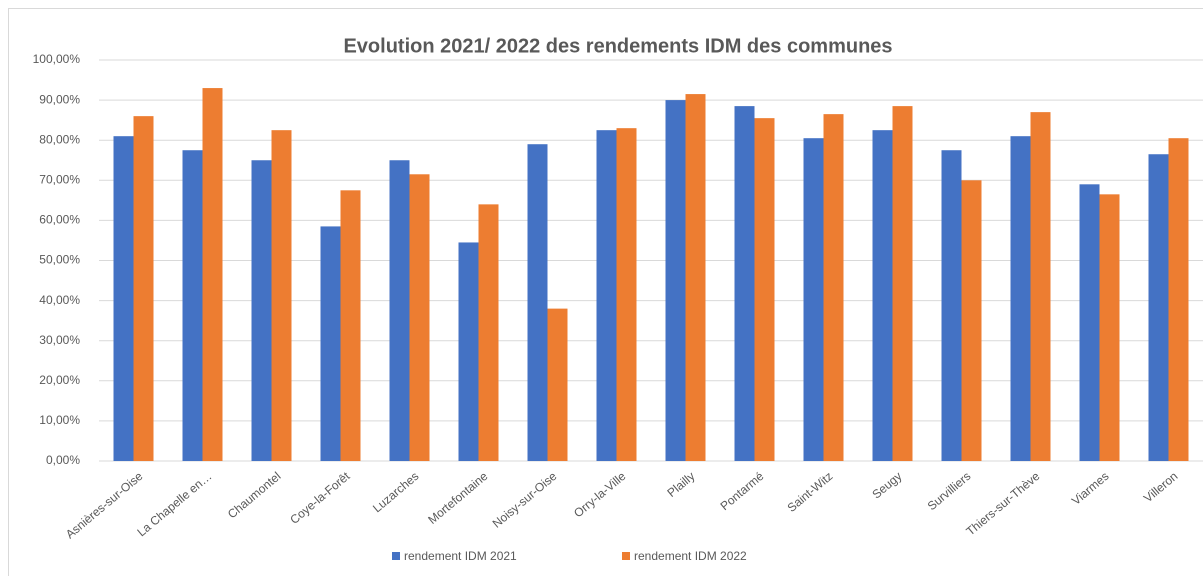 The image size is (1203, 576). Describe the element at coordinates (59, 260) in the screenshot. I see `y-tick-label: 50,00%` at that location.